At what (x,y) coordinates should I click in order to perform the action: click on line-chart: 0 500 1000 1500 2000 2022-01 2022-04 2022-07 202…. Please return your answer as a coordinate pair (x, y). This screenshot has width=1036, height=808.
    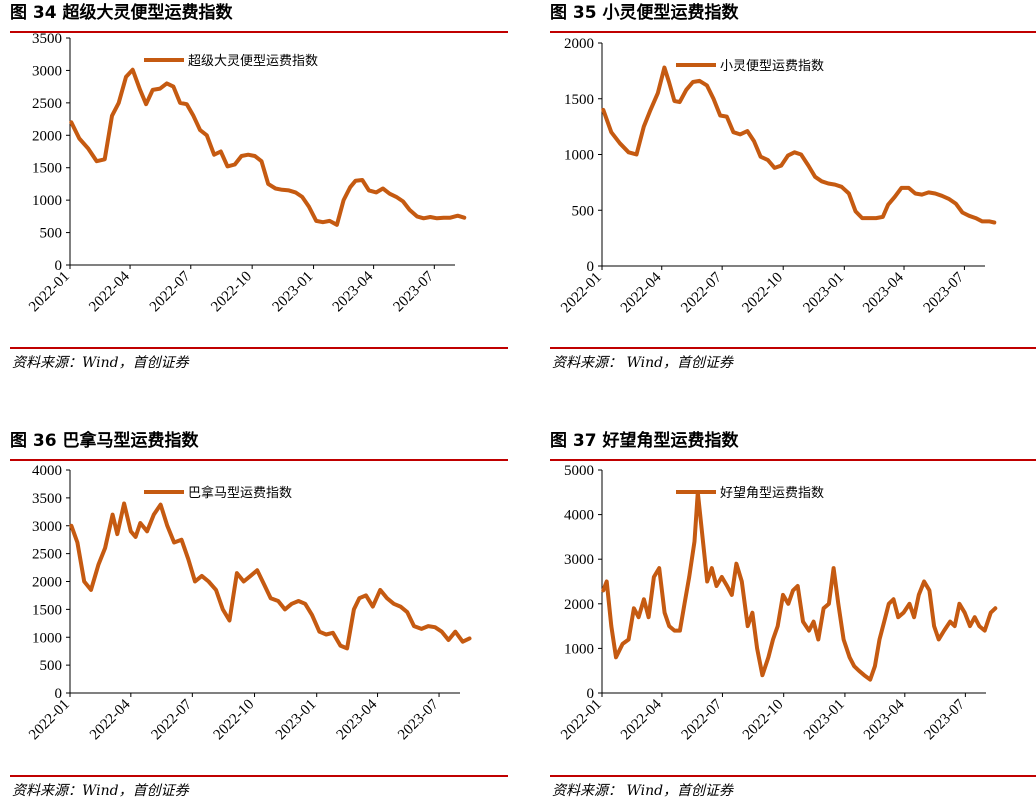
    Looking at the image, I should click on (777, 176).